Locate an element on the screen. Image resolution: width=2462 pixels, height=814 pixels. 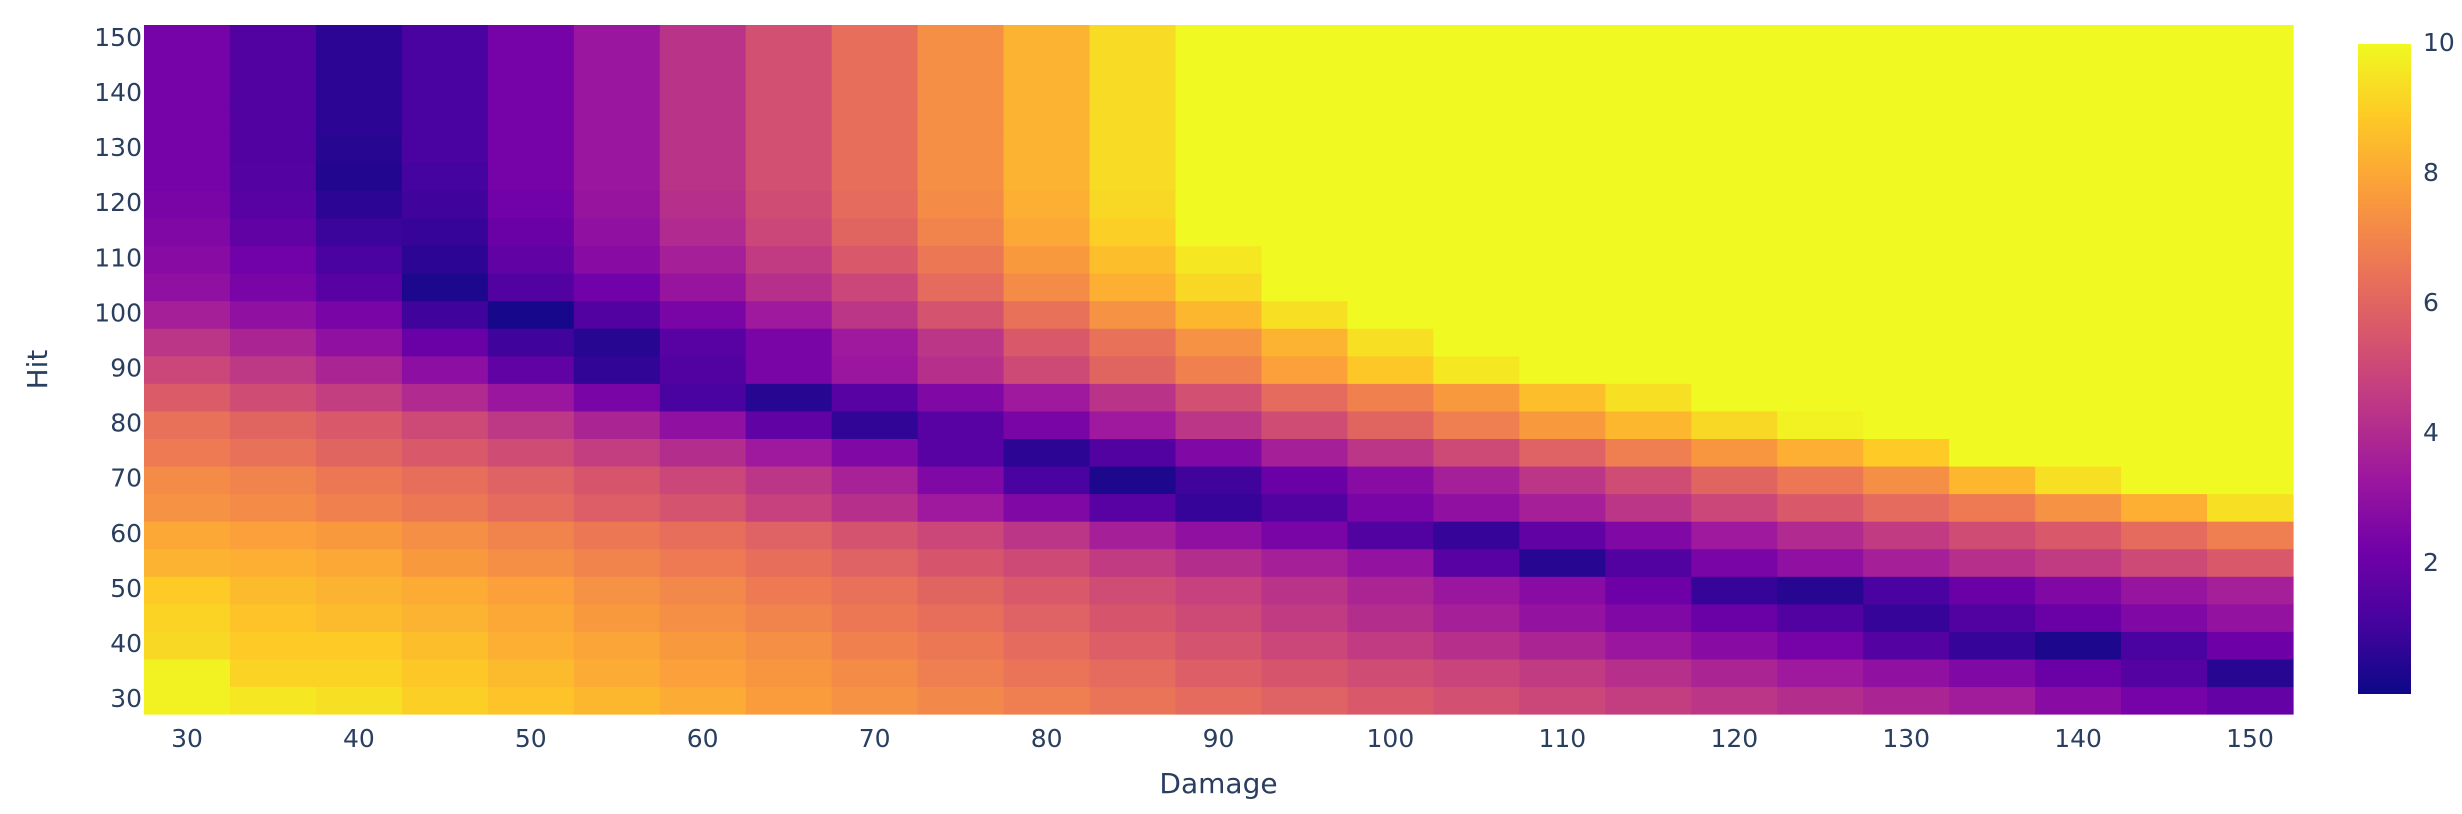
colorbar-tick-label: 2 is located at coordinates (2431, 562).